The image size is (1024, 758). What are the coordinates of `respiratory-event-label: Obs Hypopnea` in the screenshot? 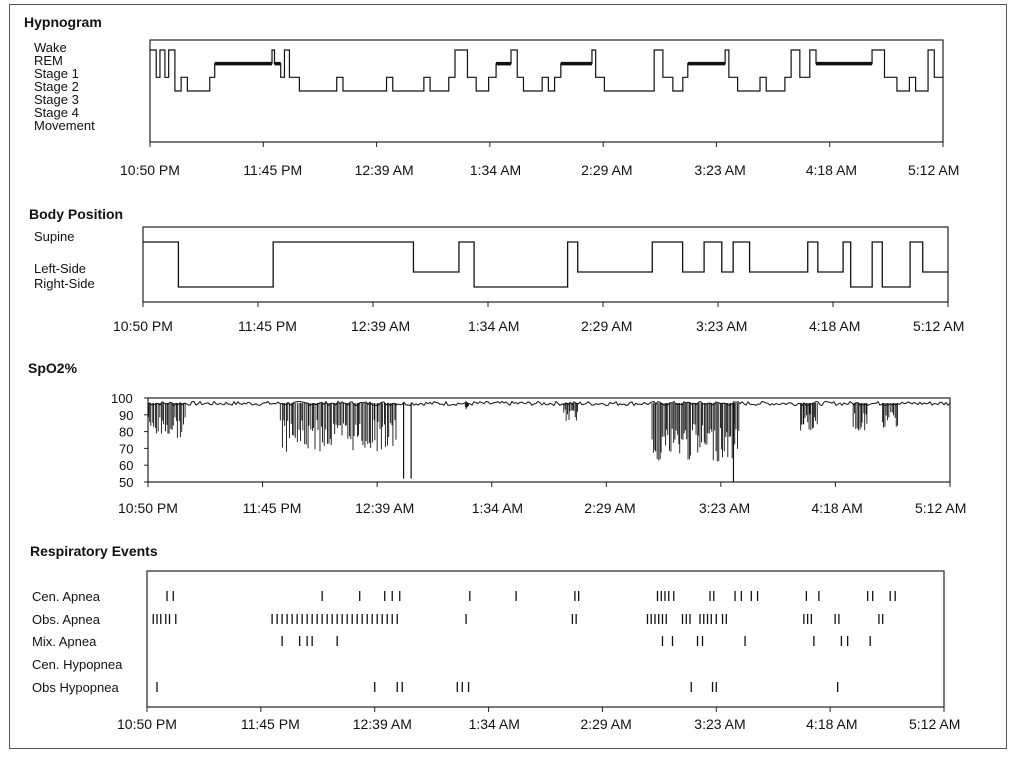 It's located at (75, 687).